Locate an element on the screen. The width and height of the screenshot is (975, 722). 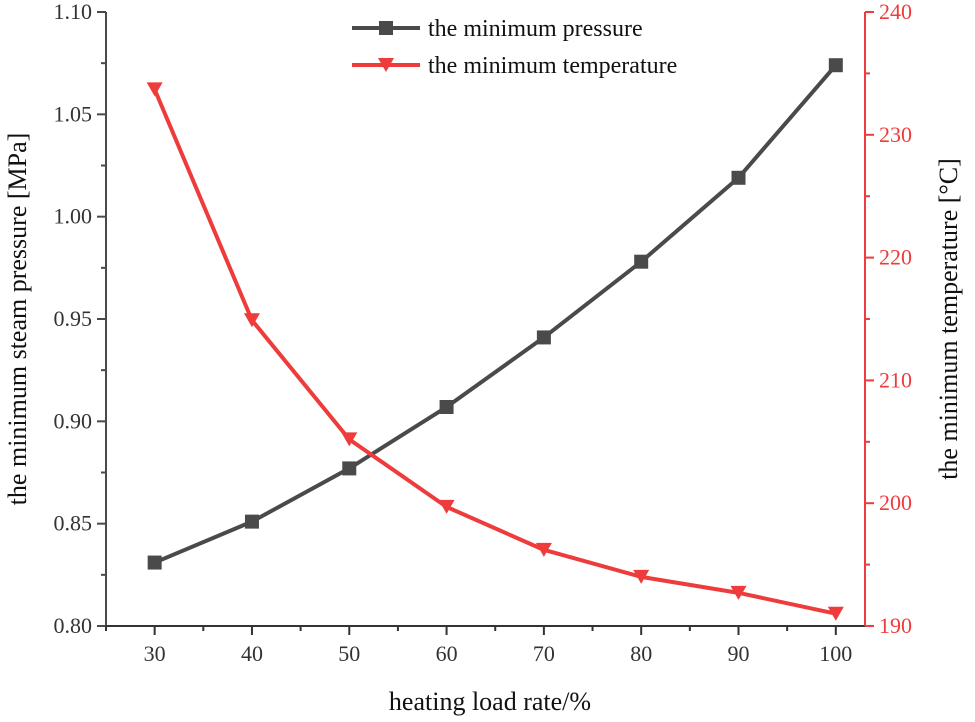
y-axis-title: the minimum steam pressure [MPa] is located at coordinates (17, 319).